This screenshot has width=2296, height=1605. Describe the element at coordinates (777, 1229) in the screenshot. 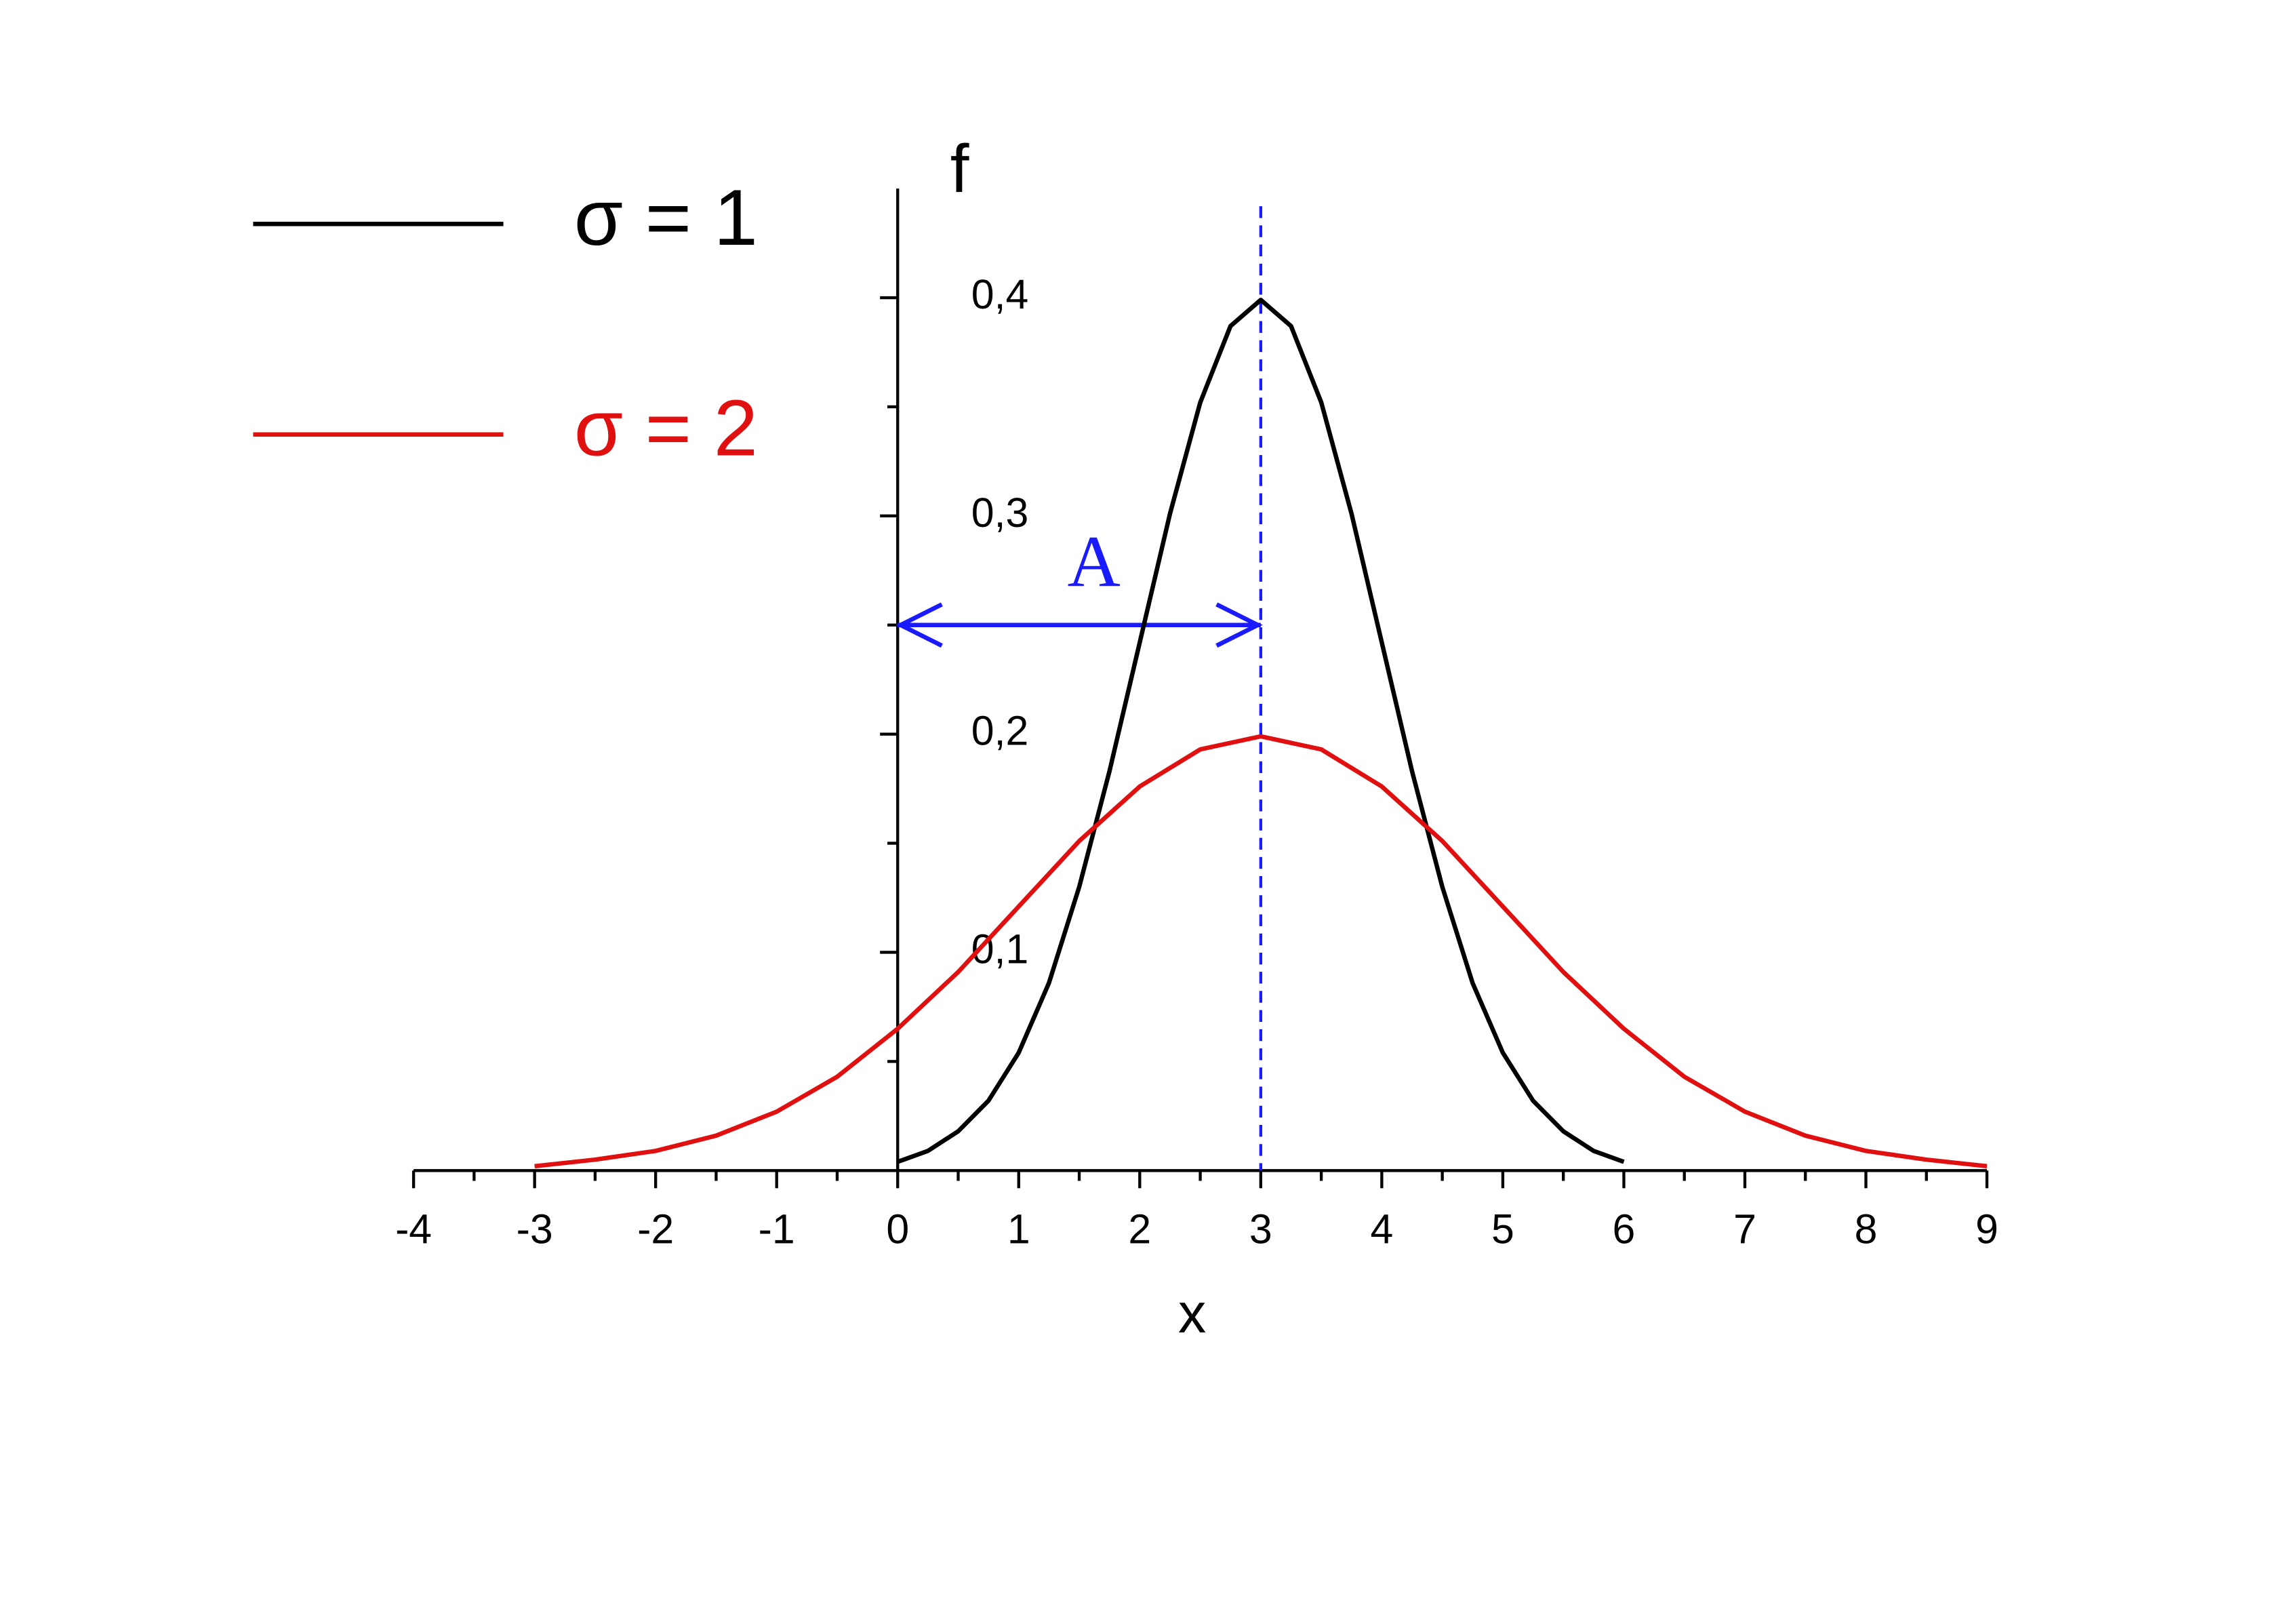

I see `x-tick-label: -1` at that location.